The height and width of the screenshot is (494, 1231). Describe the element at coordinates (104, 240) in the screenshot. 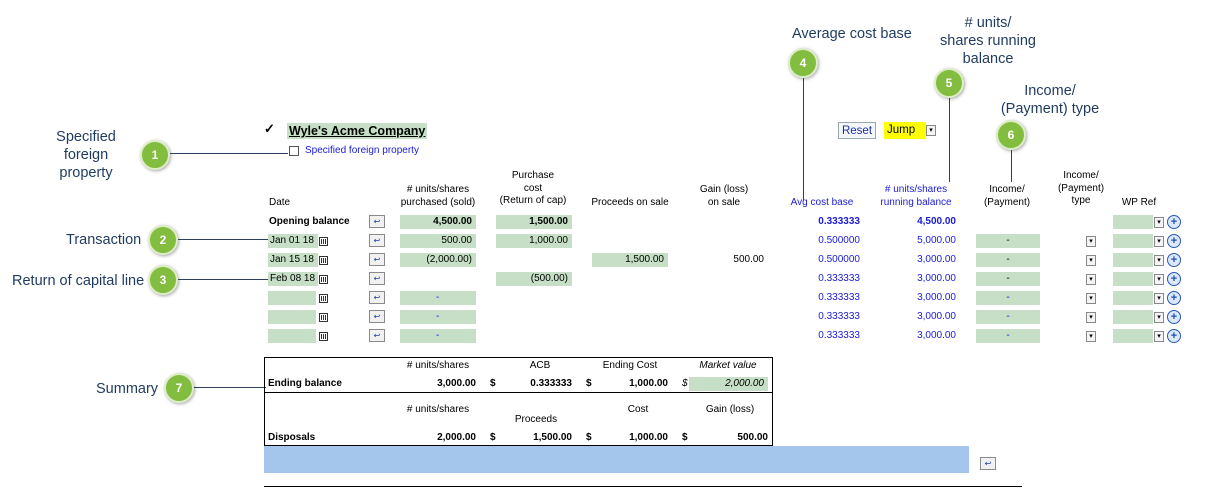

I see `callout-2-label: Transaction` at that location.